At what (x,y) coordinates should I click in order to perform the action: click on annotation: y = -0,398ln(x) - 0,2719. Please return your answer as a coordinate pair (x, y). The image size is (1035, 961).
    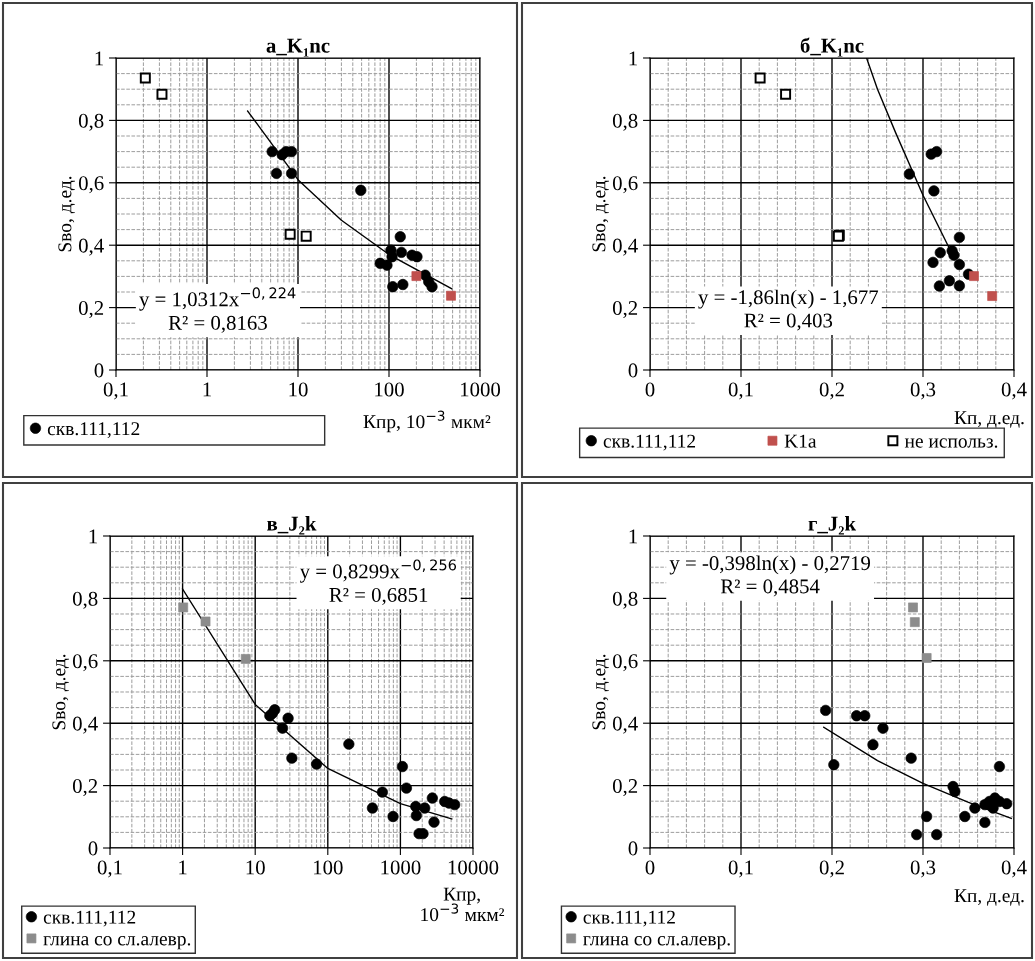
    Looking at the image, I should click on (770, 565).